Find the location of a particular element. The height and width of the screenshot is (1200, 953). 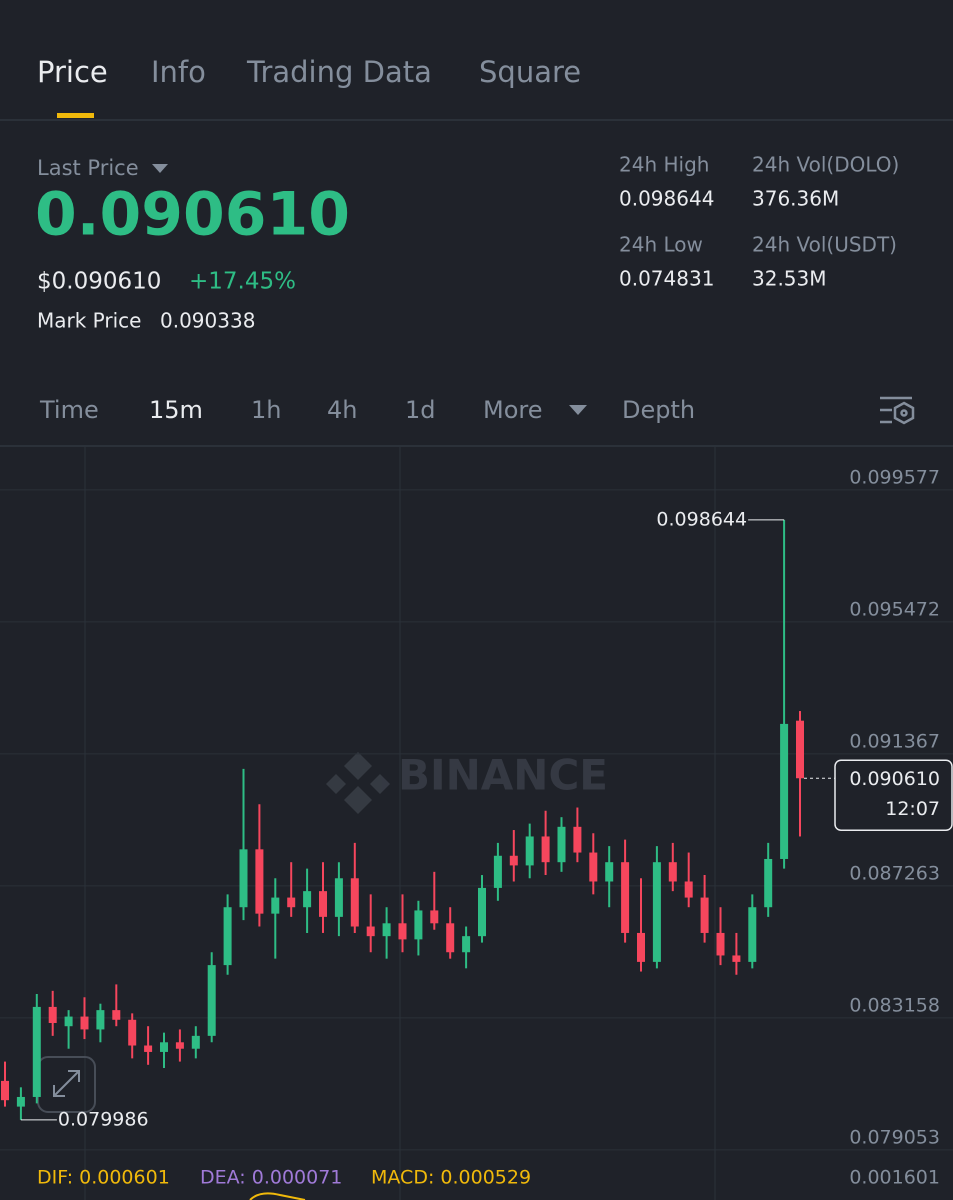

stat-label: 24h Vol(USDT) is located at coordinates (824, 245).